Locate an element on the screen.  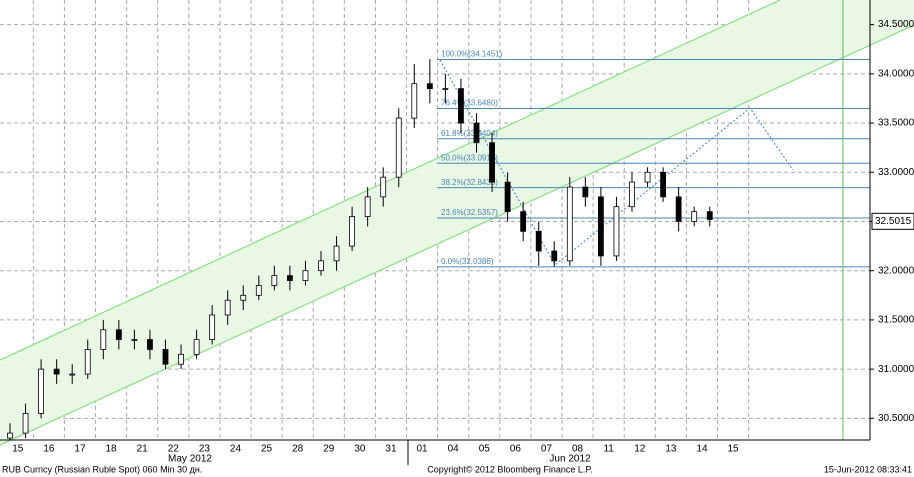
last-price-box is located at coordinates (892, 221).